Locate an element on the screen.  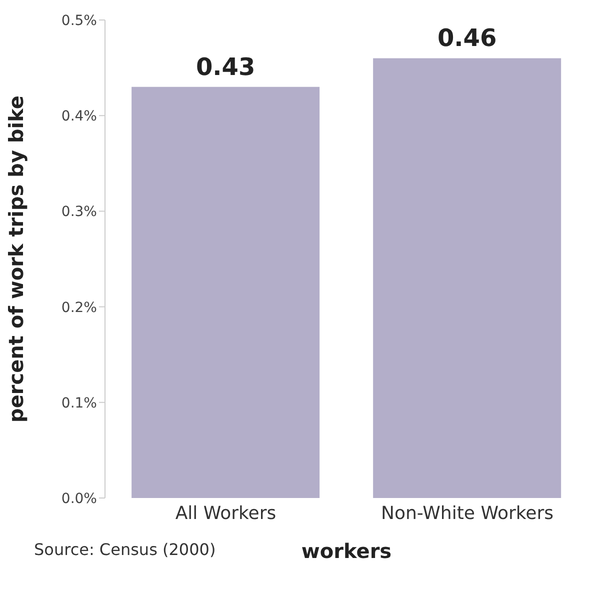
data-label: 0.43 is located at coordinates (226, 66).